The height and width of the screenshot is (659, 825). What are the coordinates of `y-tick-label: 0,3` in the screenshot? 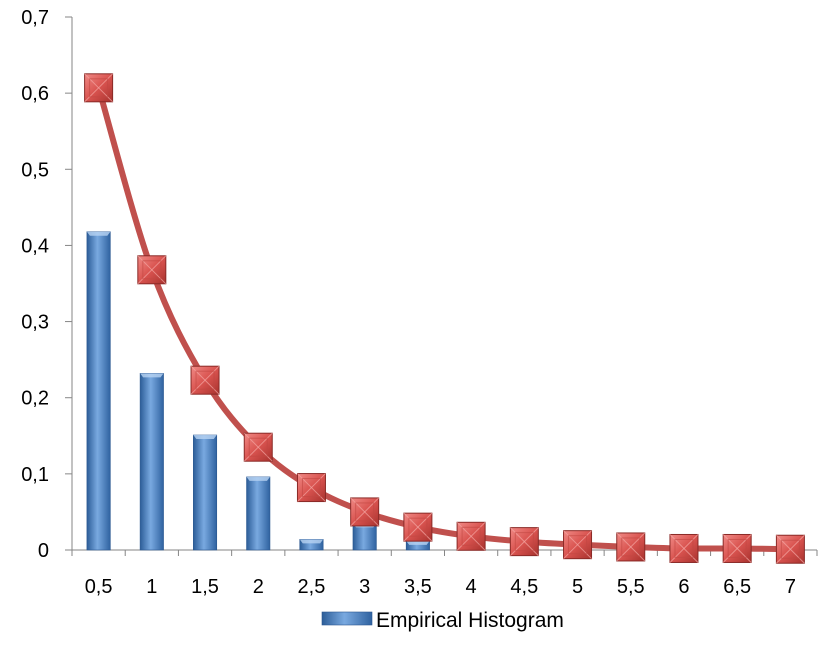 It's located at (35, 323).